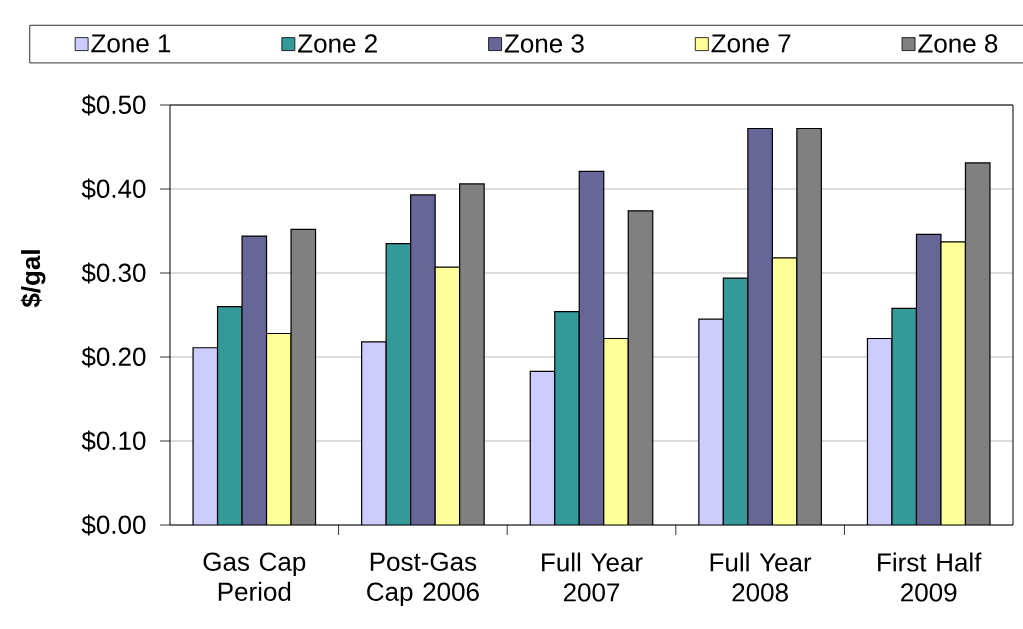  Describe the element at coordinates (33, 279) in the screenshot. I see `y-axis-title: $/gal` at that location.